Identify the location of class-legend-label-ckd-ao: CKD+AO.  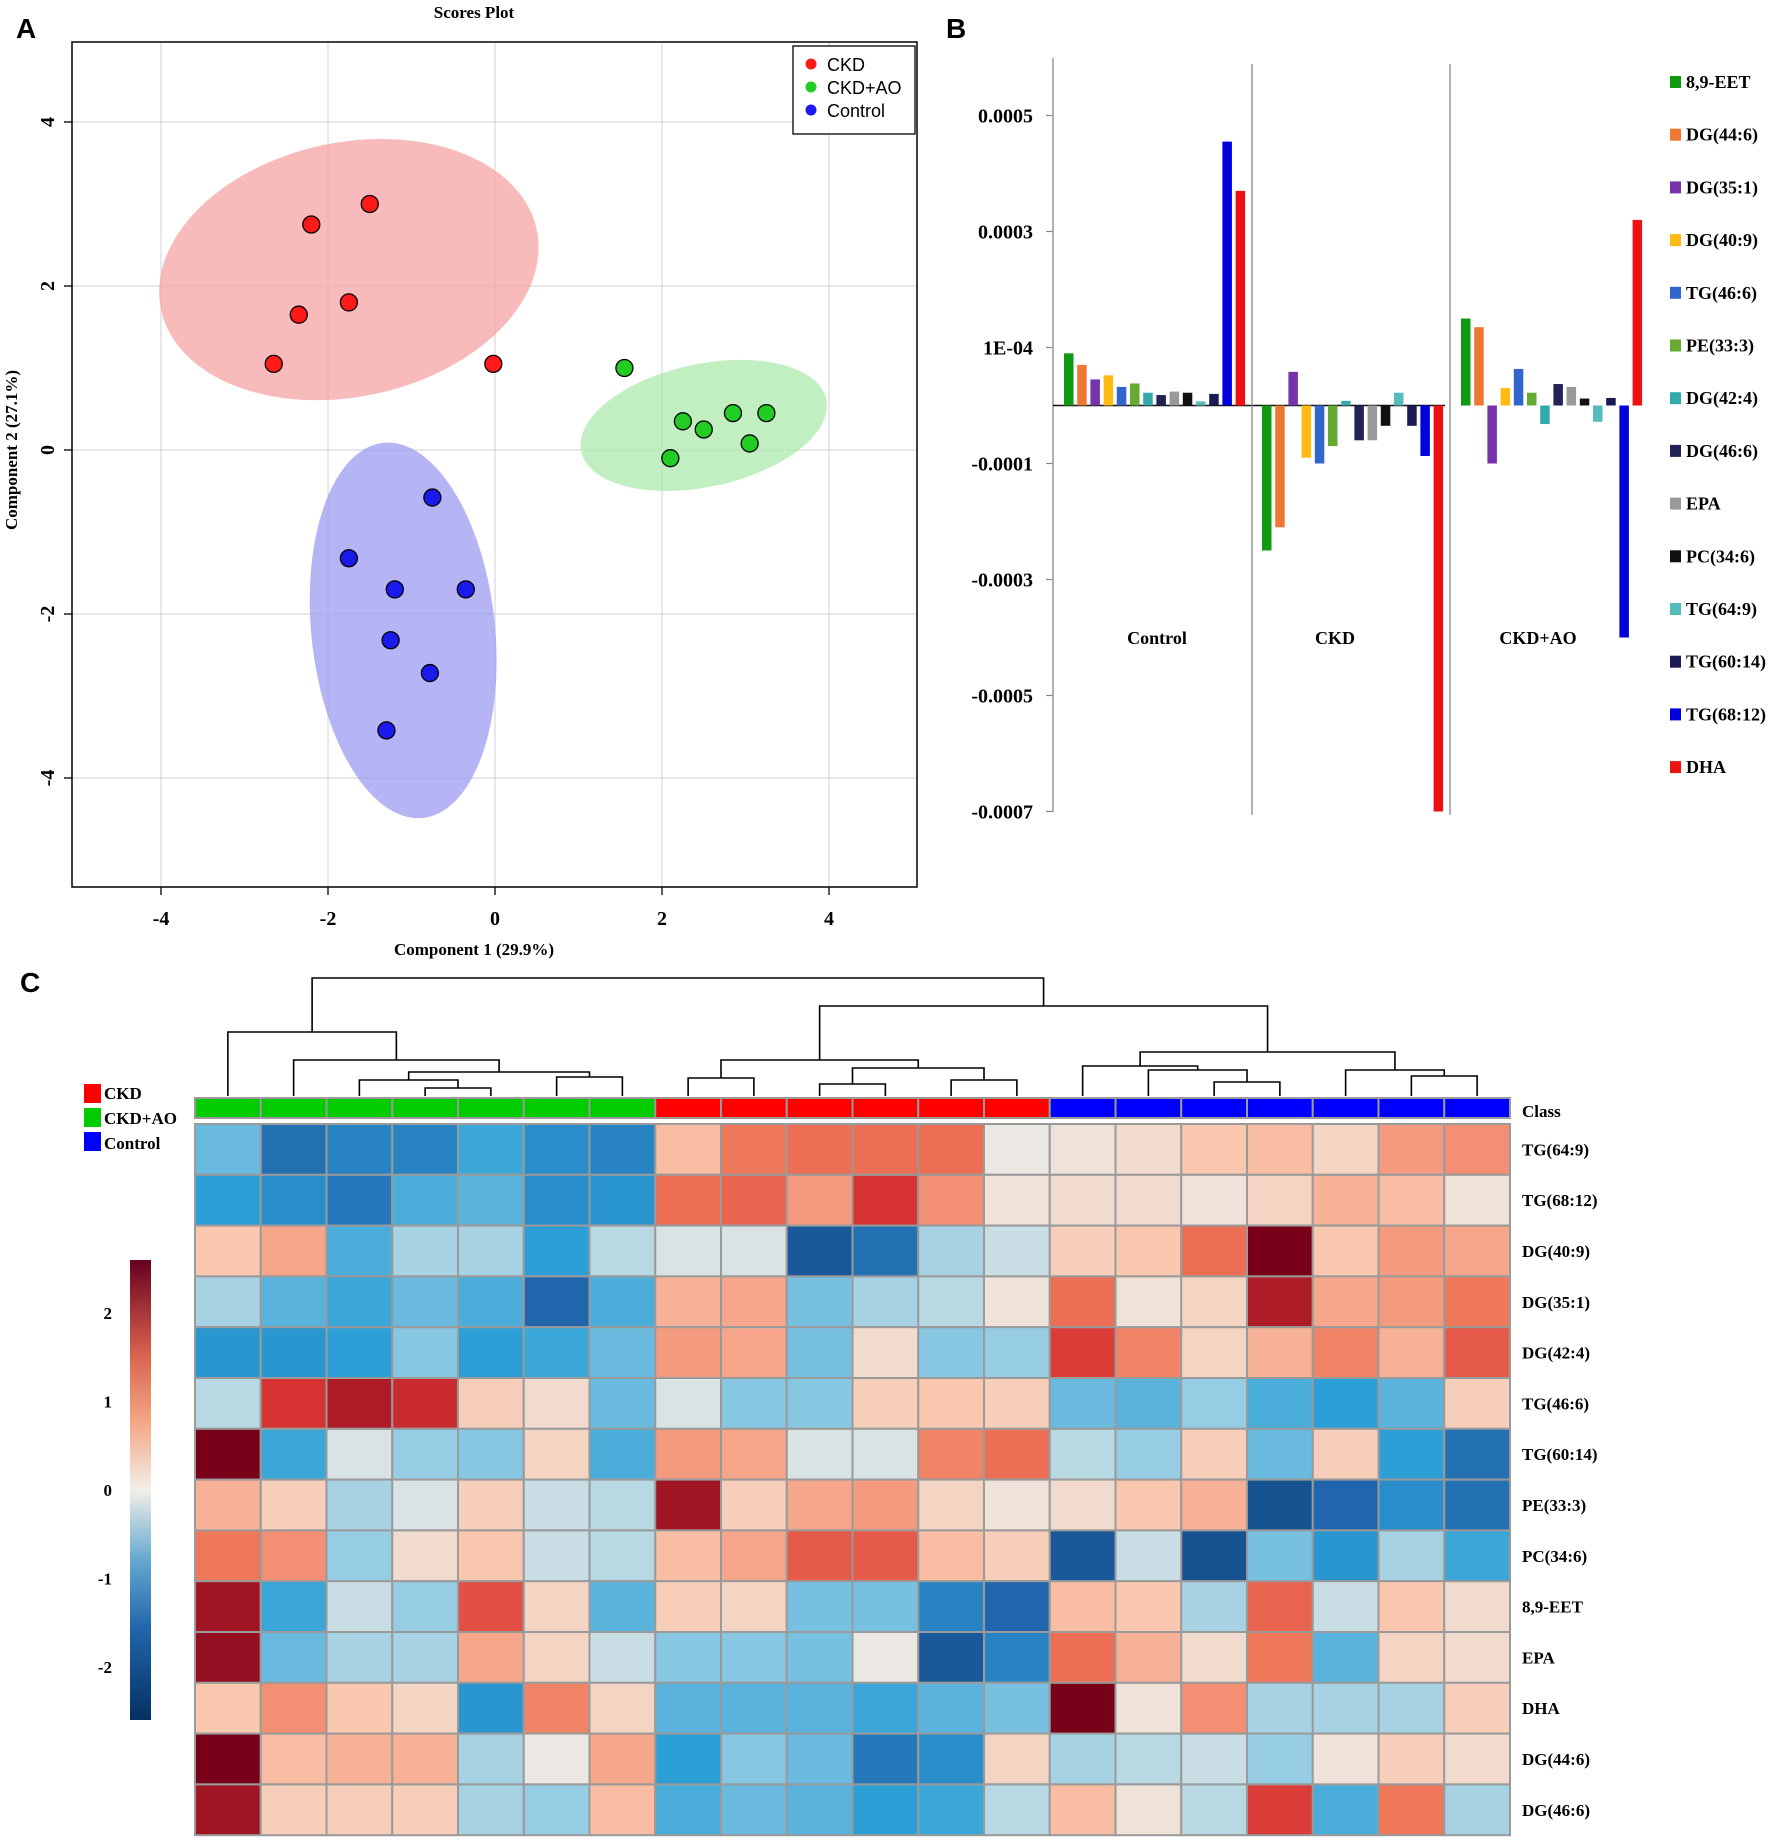
(140, 1118).